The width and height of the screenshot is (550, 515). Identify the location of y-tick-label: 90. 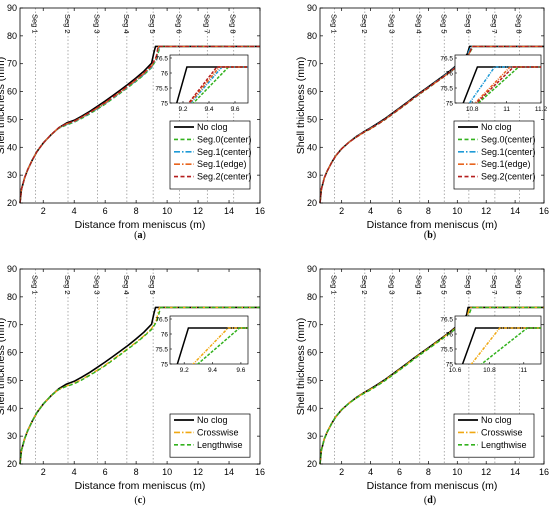
(312, 269).